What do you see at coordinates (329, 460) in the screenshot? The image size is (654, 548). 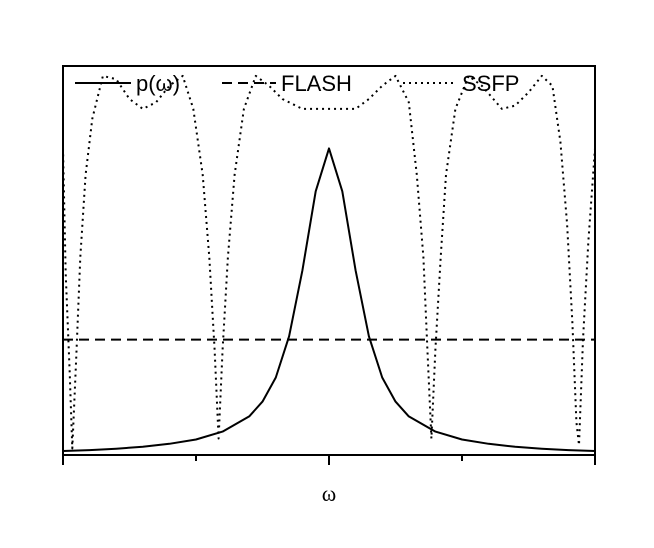 I see `x-axis-ticks` at bounding box center [329, 460].